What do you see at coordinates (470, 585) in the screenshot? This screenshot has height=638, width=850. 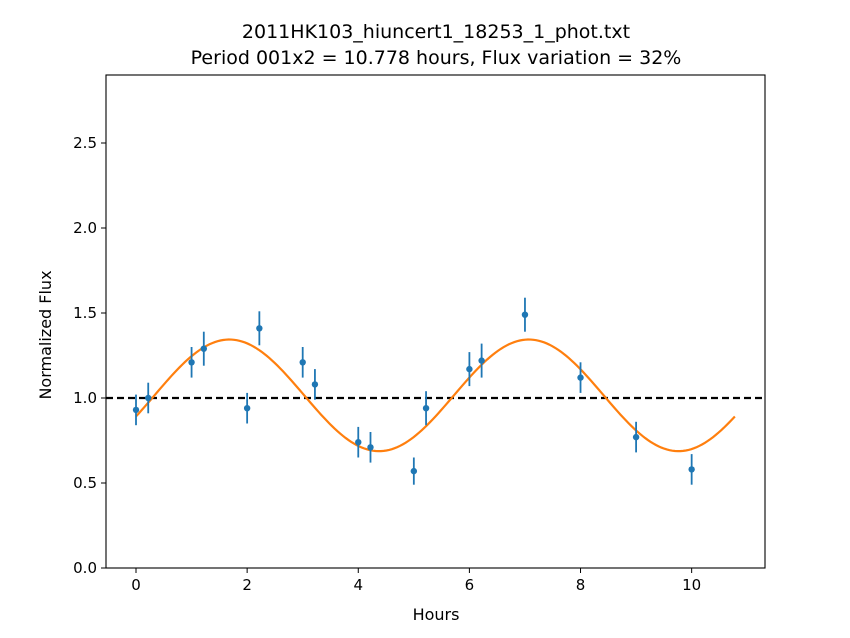 I see `x-tick-label: 6` at bounding box center [470, 585].